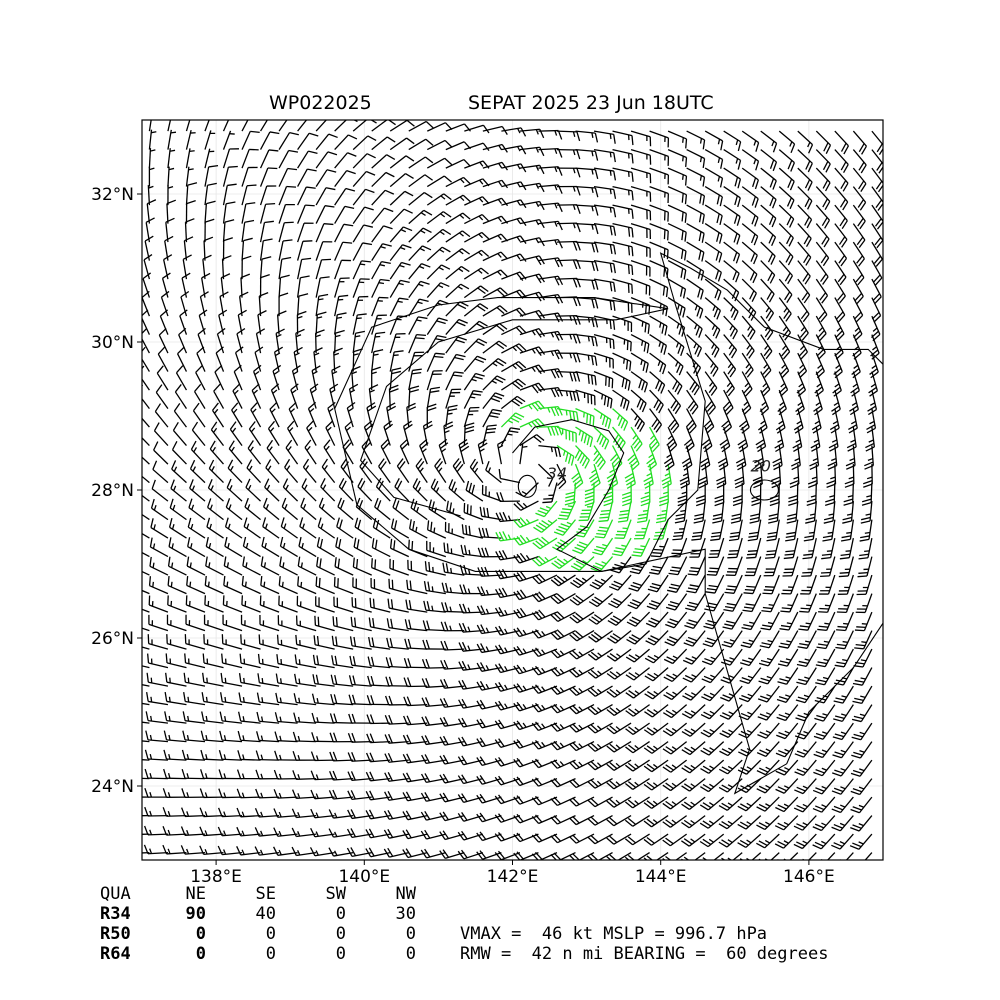  I want to click on table-cell: 0, so click(340, 934).